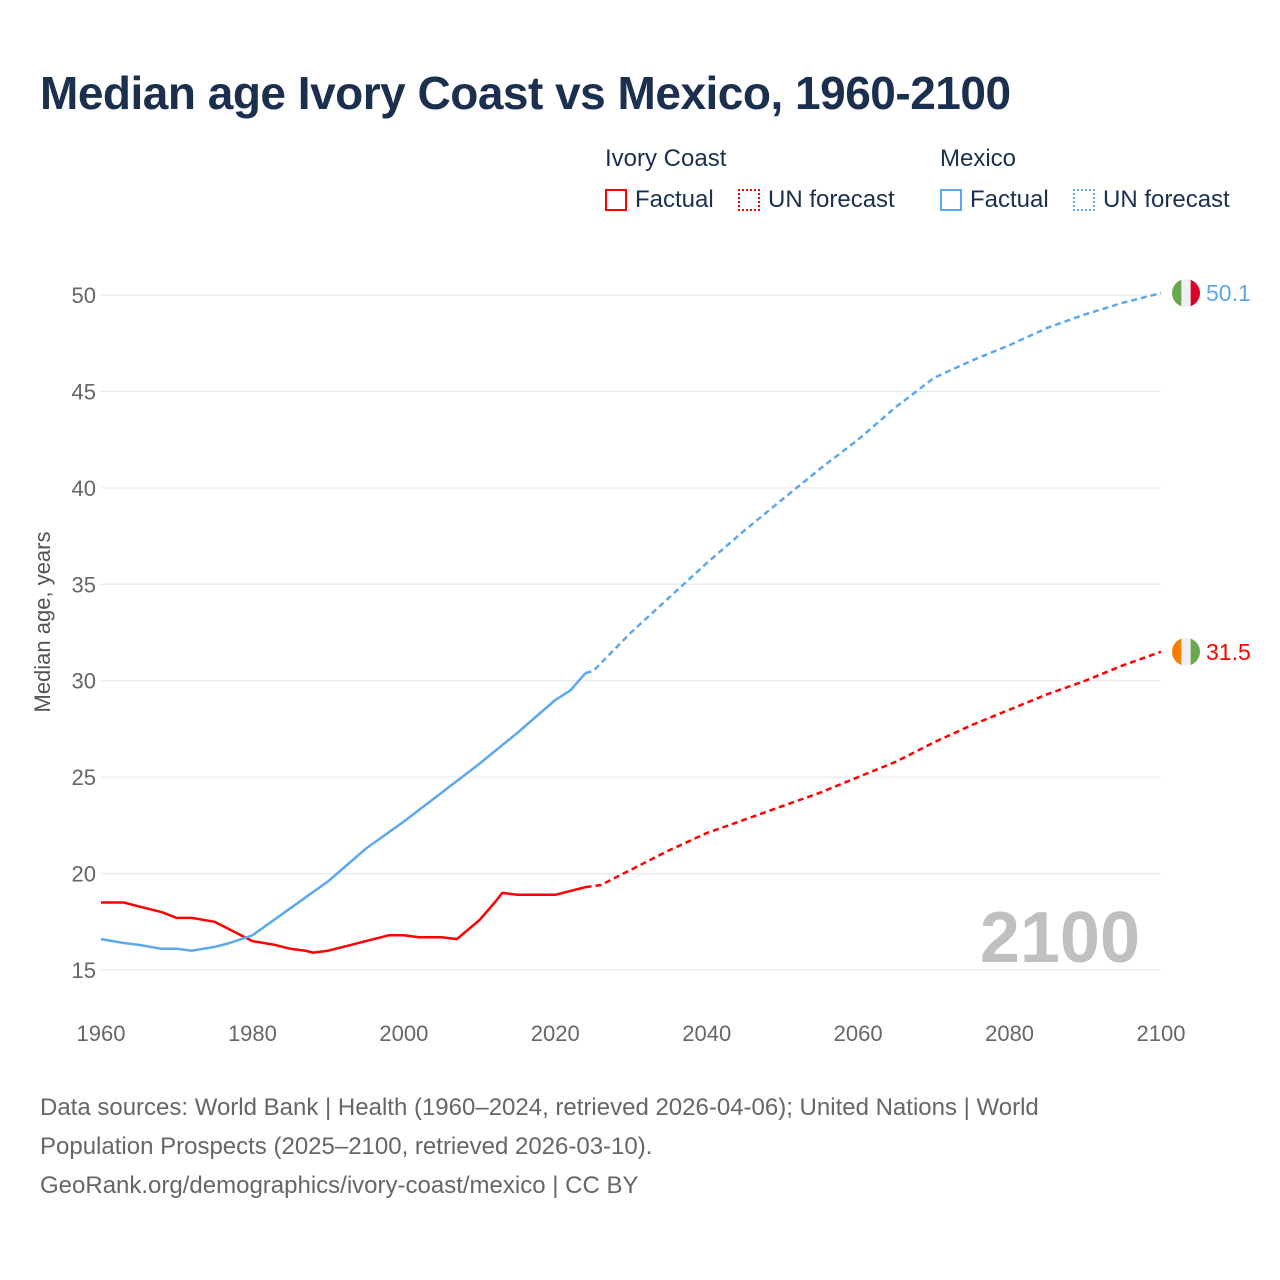  What do you see at coordinates (858, 1033) in the screenshot?
I see `x-tick-label: 2060` at bounding box center [858, 1033].